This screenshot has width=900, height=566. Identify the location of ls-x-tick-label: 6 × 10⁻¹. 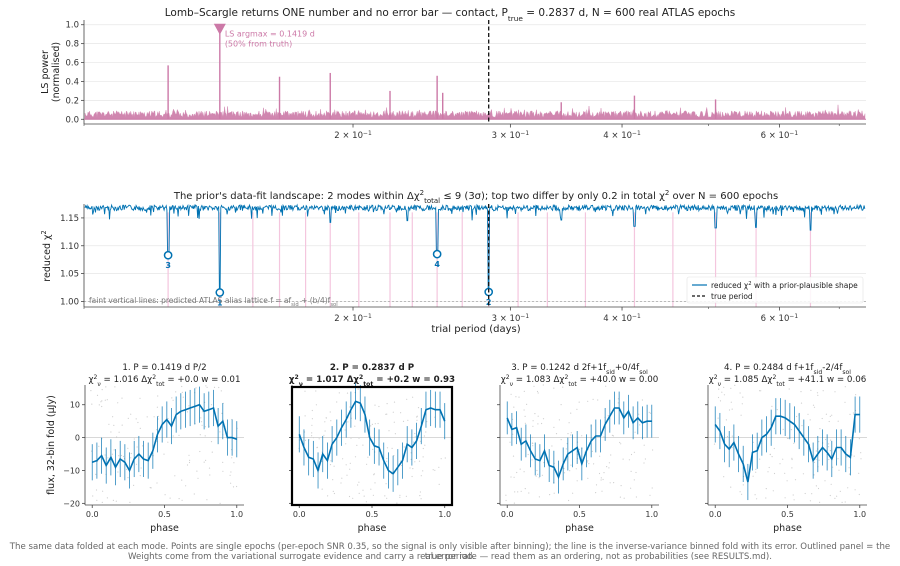
(780, 136).